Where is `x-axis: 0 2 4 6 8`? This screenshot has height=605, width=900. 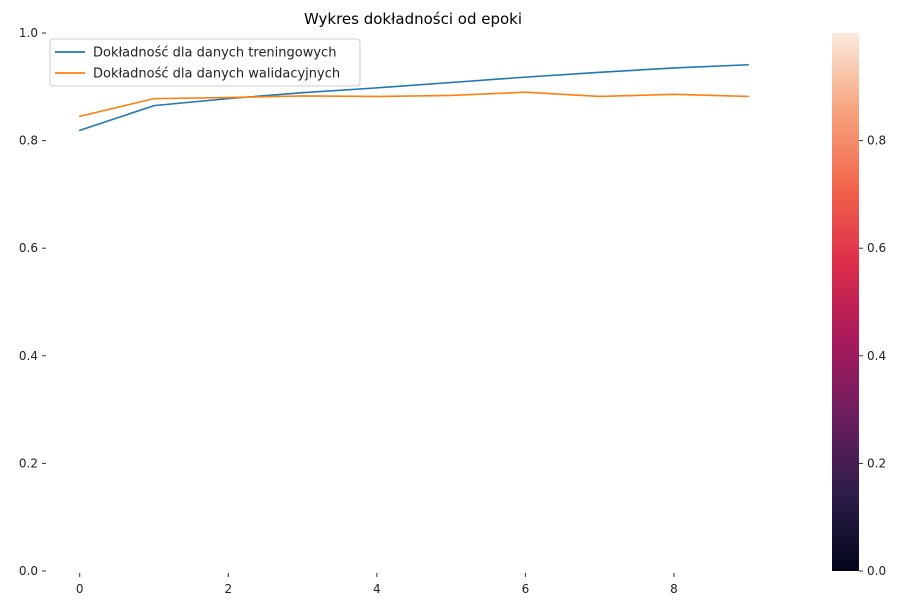
x-axis: 0 2 4 6 8 is located at coordinates (377, 584).